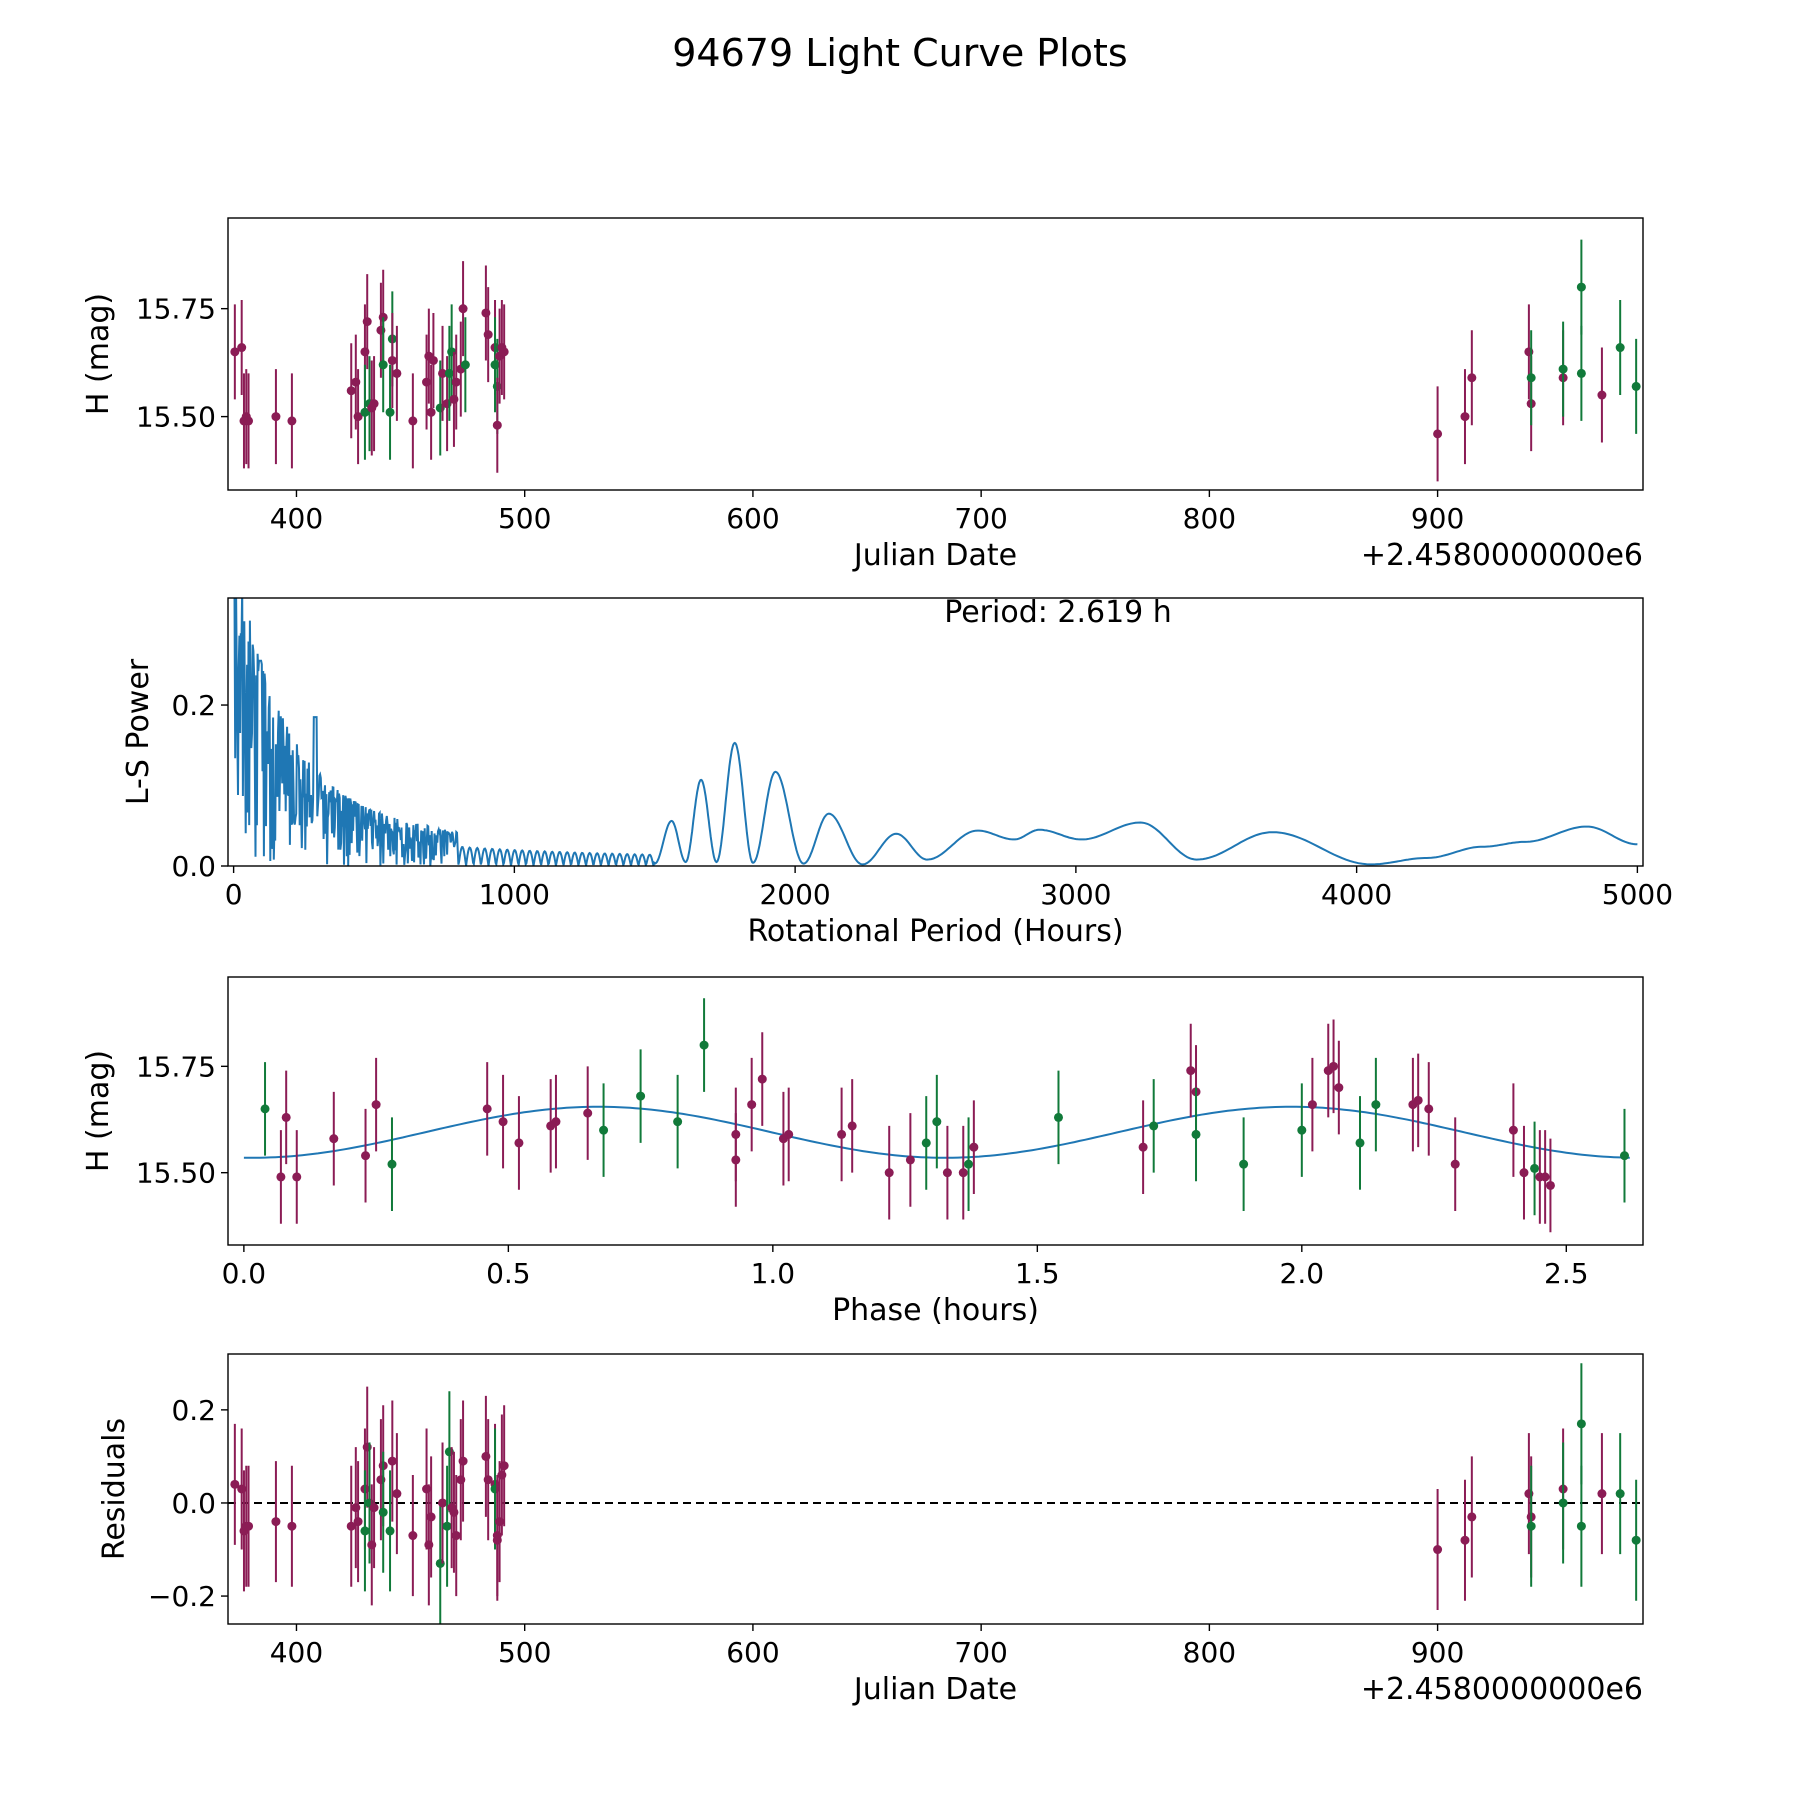 The image size is (1800, 1800). I want to click on x-tick-label: 600, so click(752, 1652).